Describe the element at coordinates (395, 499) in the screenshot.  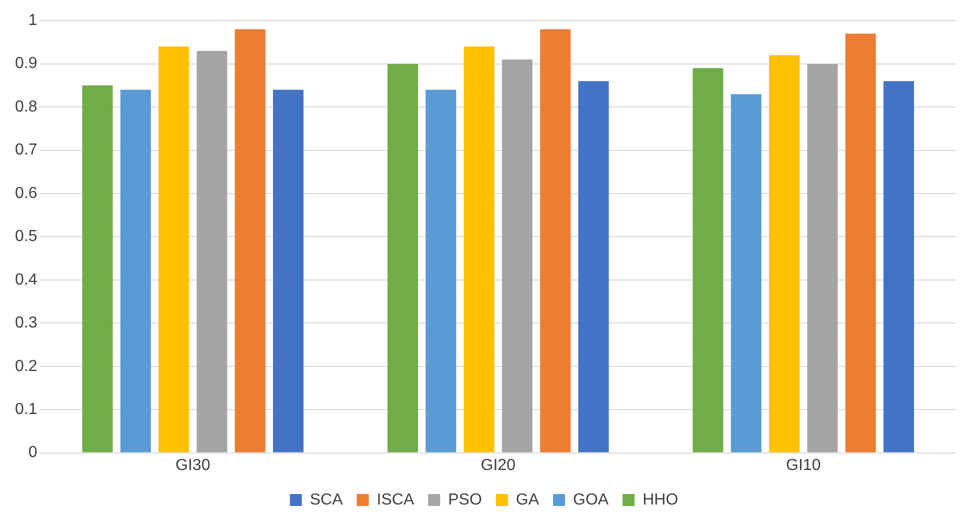
I see `legend-label: ISCA` at that location.